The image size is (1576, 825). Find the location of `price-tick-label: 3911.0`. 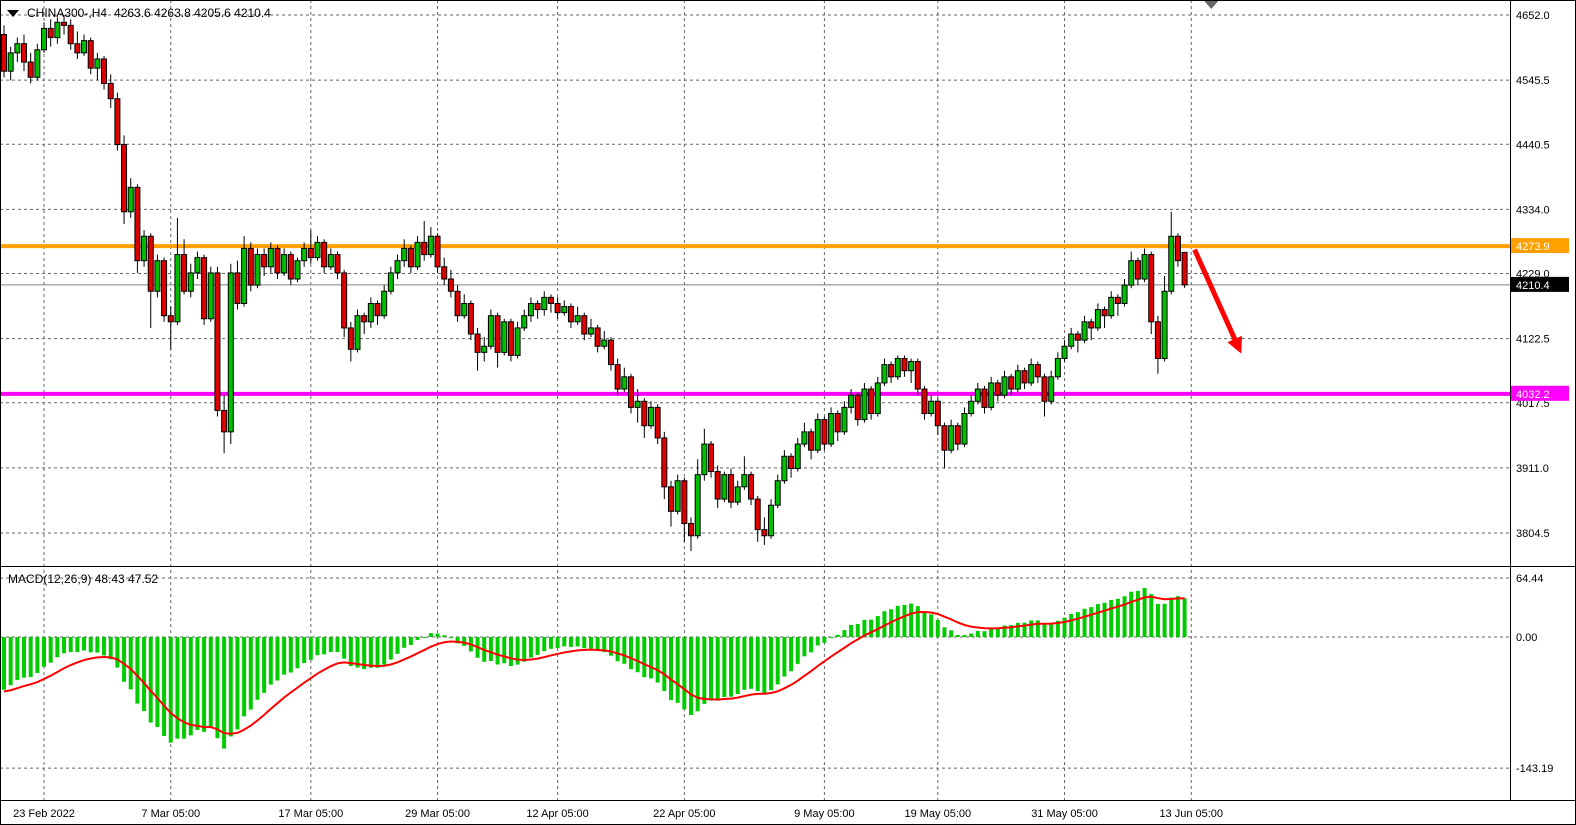

price-tick-label: 3911.0 is located at coordinates (1532, 469).